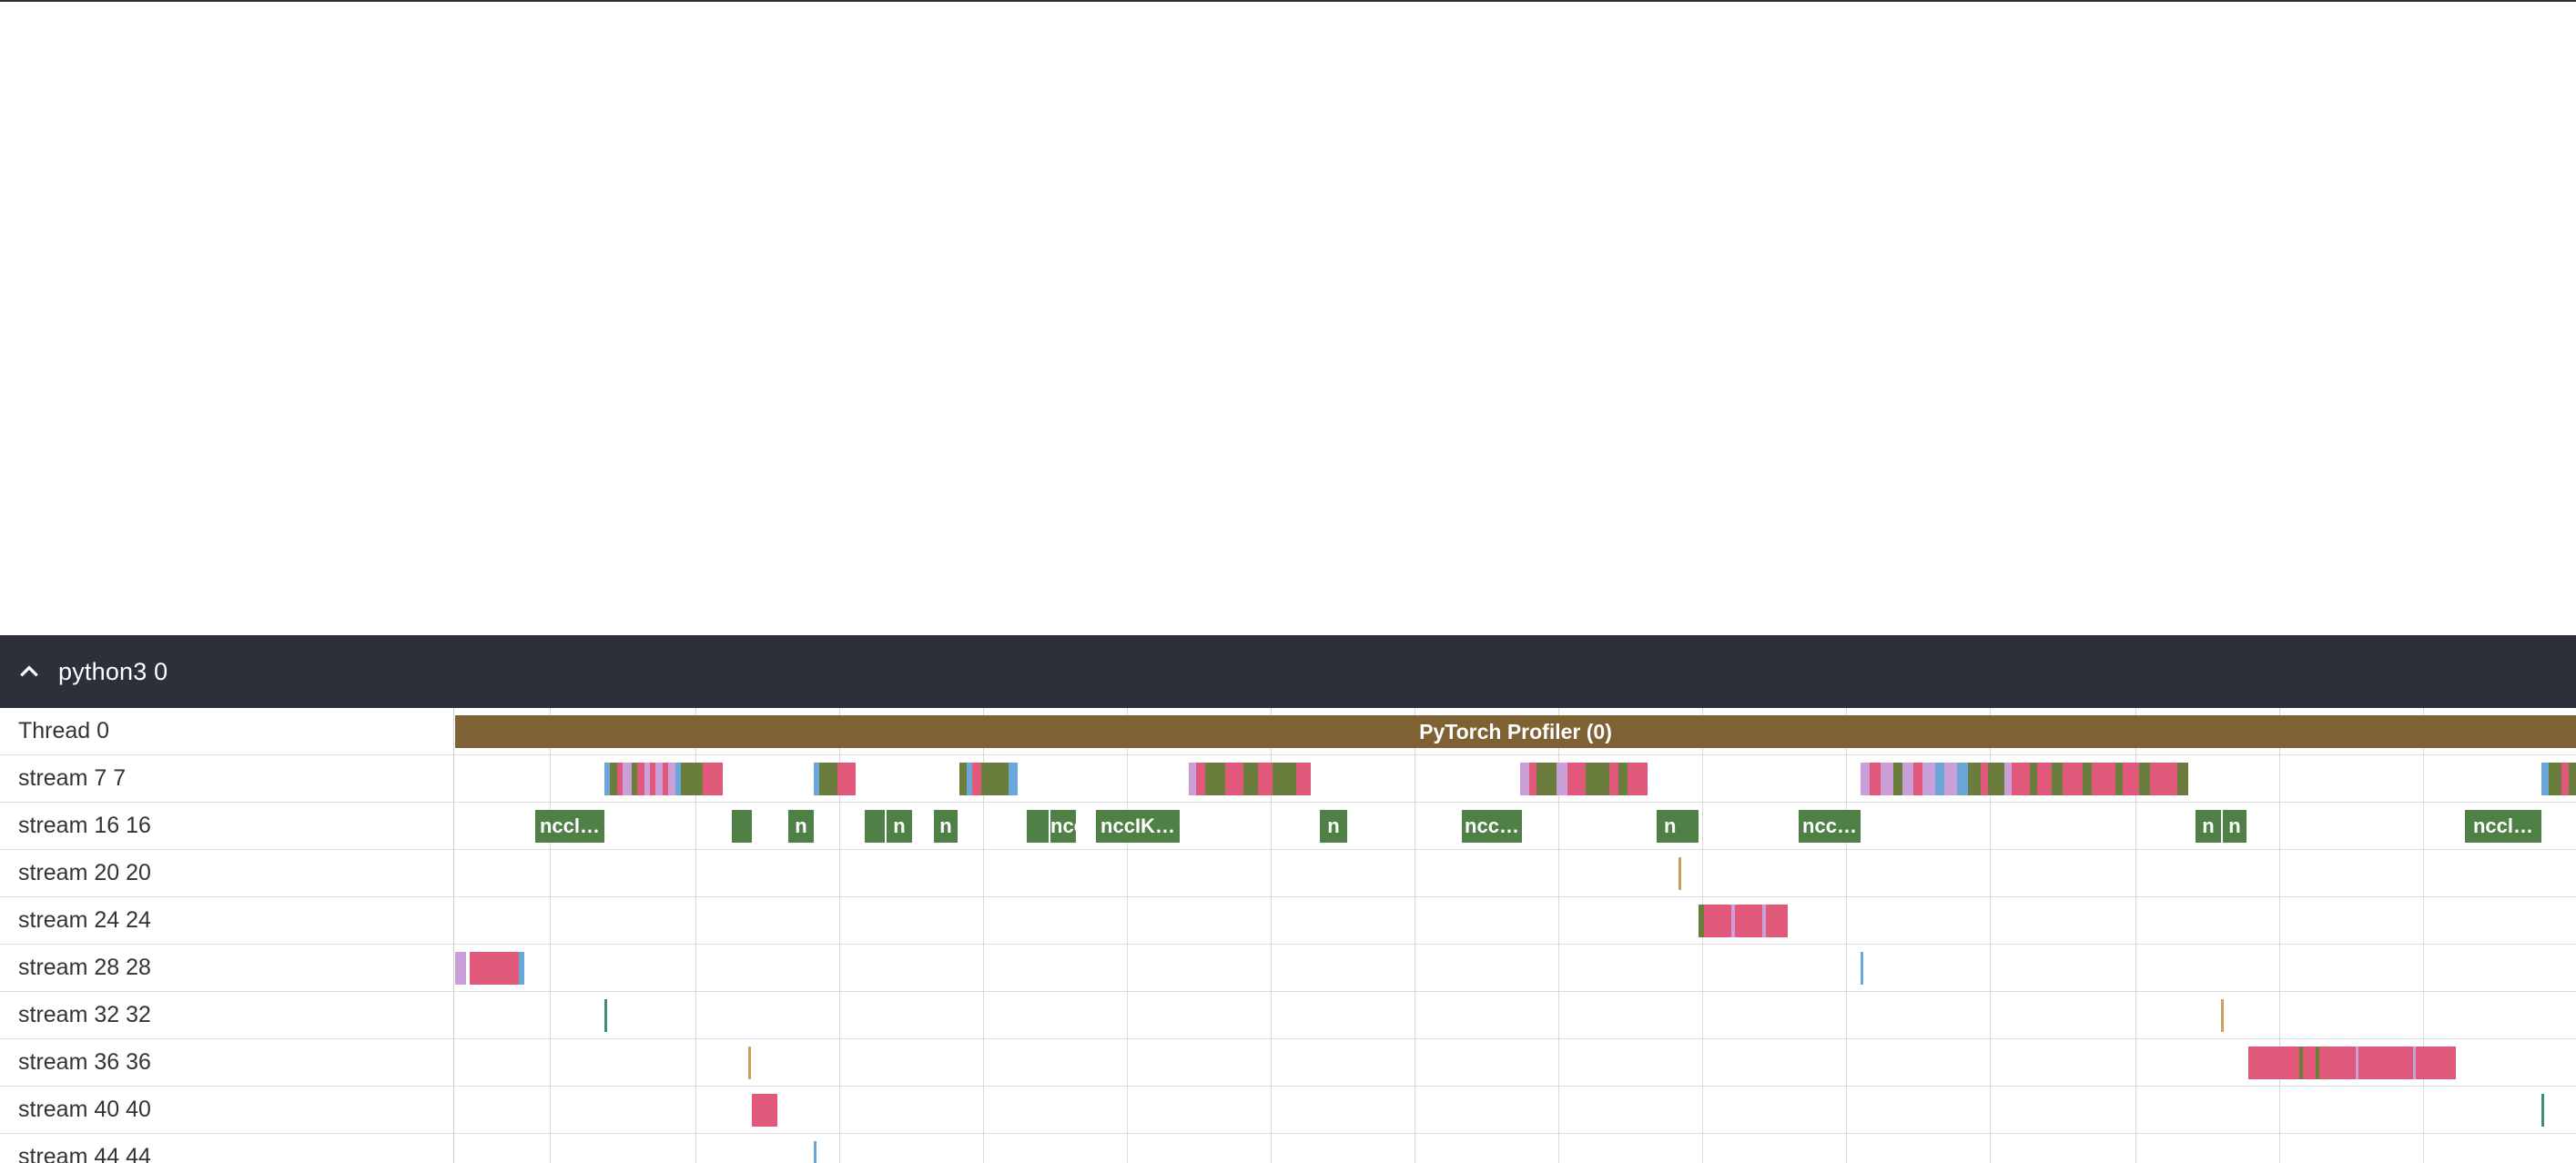  What do you see at coordinates (1288, 1149) in the screenshot?
I see `track-row-stream-44: stream 44 44` at bounding box center [1288, 1149].